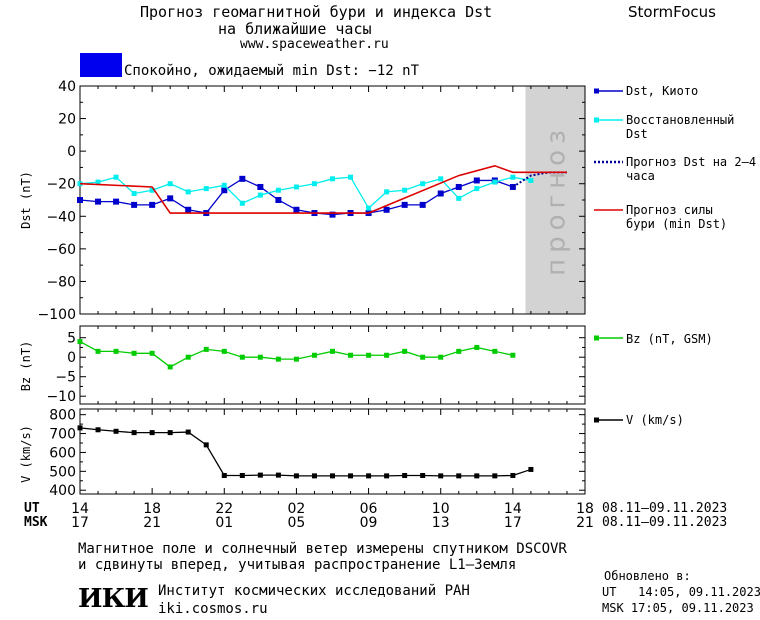  What do you see at coordinates (296, 523) in the screenshot?
I see `time-tick-label-msk: 05` at bounding box center [296, 523].